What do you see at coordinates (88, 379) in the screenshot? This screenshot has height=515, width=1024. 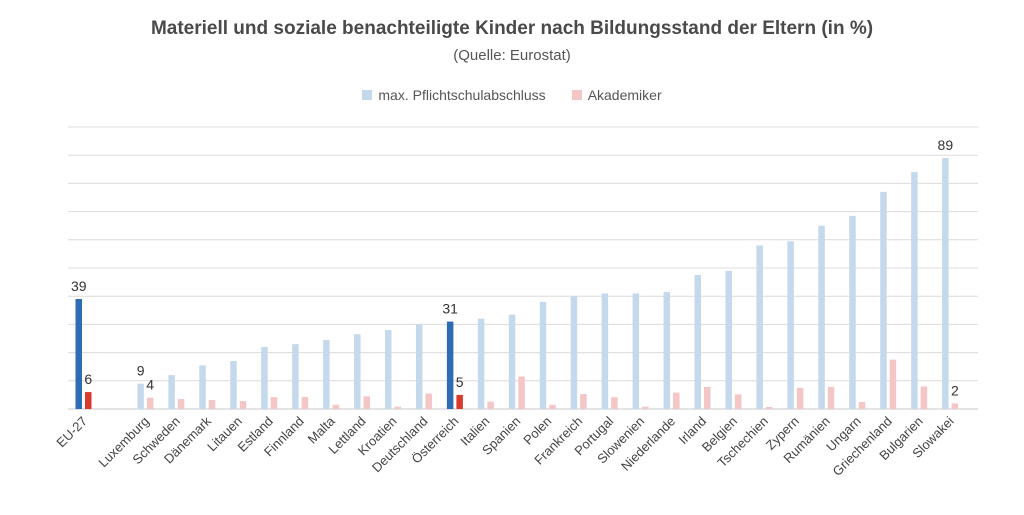 I see `data-label: 6` at bounding box center [88, 379].